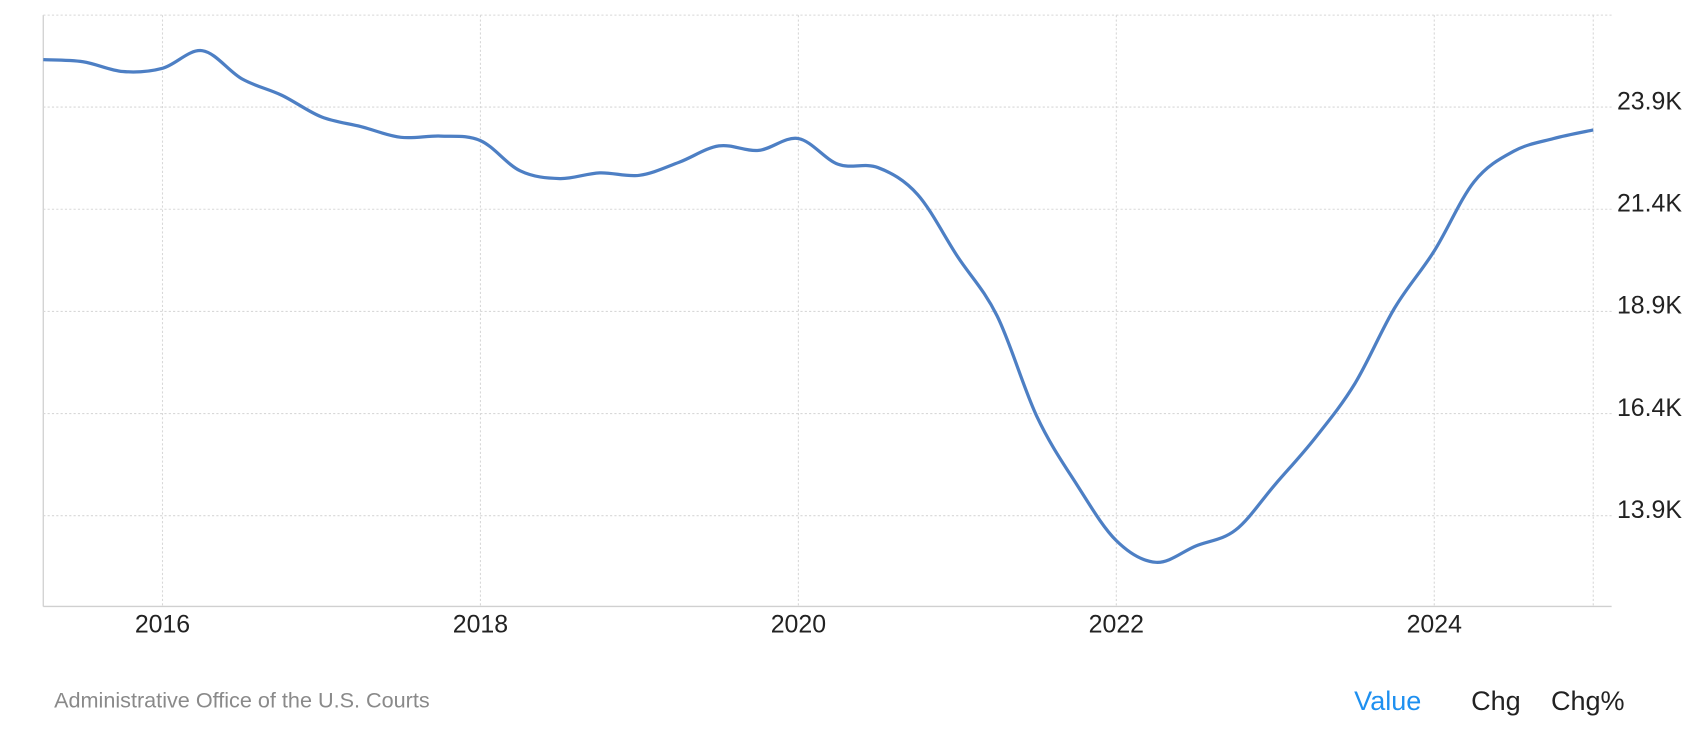 Image resolution: width=1696 pixels, height=734 pixels. I want to click on x-tick-label: 2020, so click(798, 624).